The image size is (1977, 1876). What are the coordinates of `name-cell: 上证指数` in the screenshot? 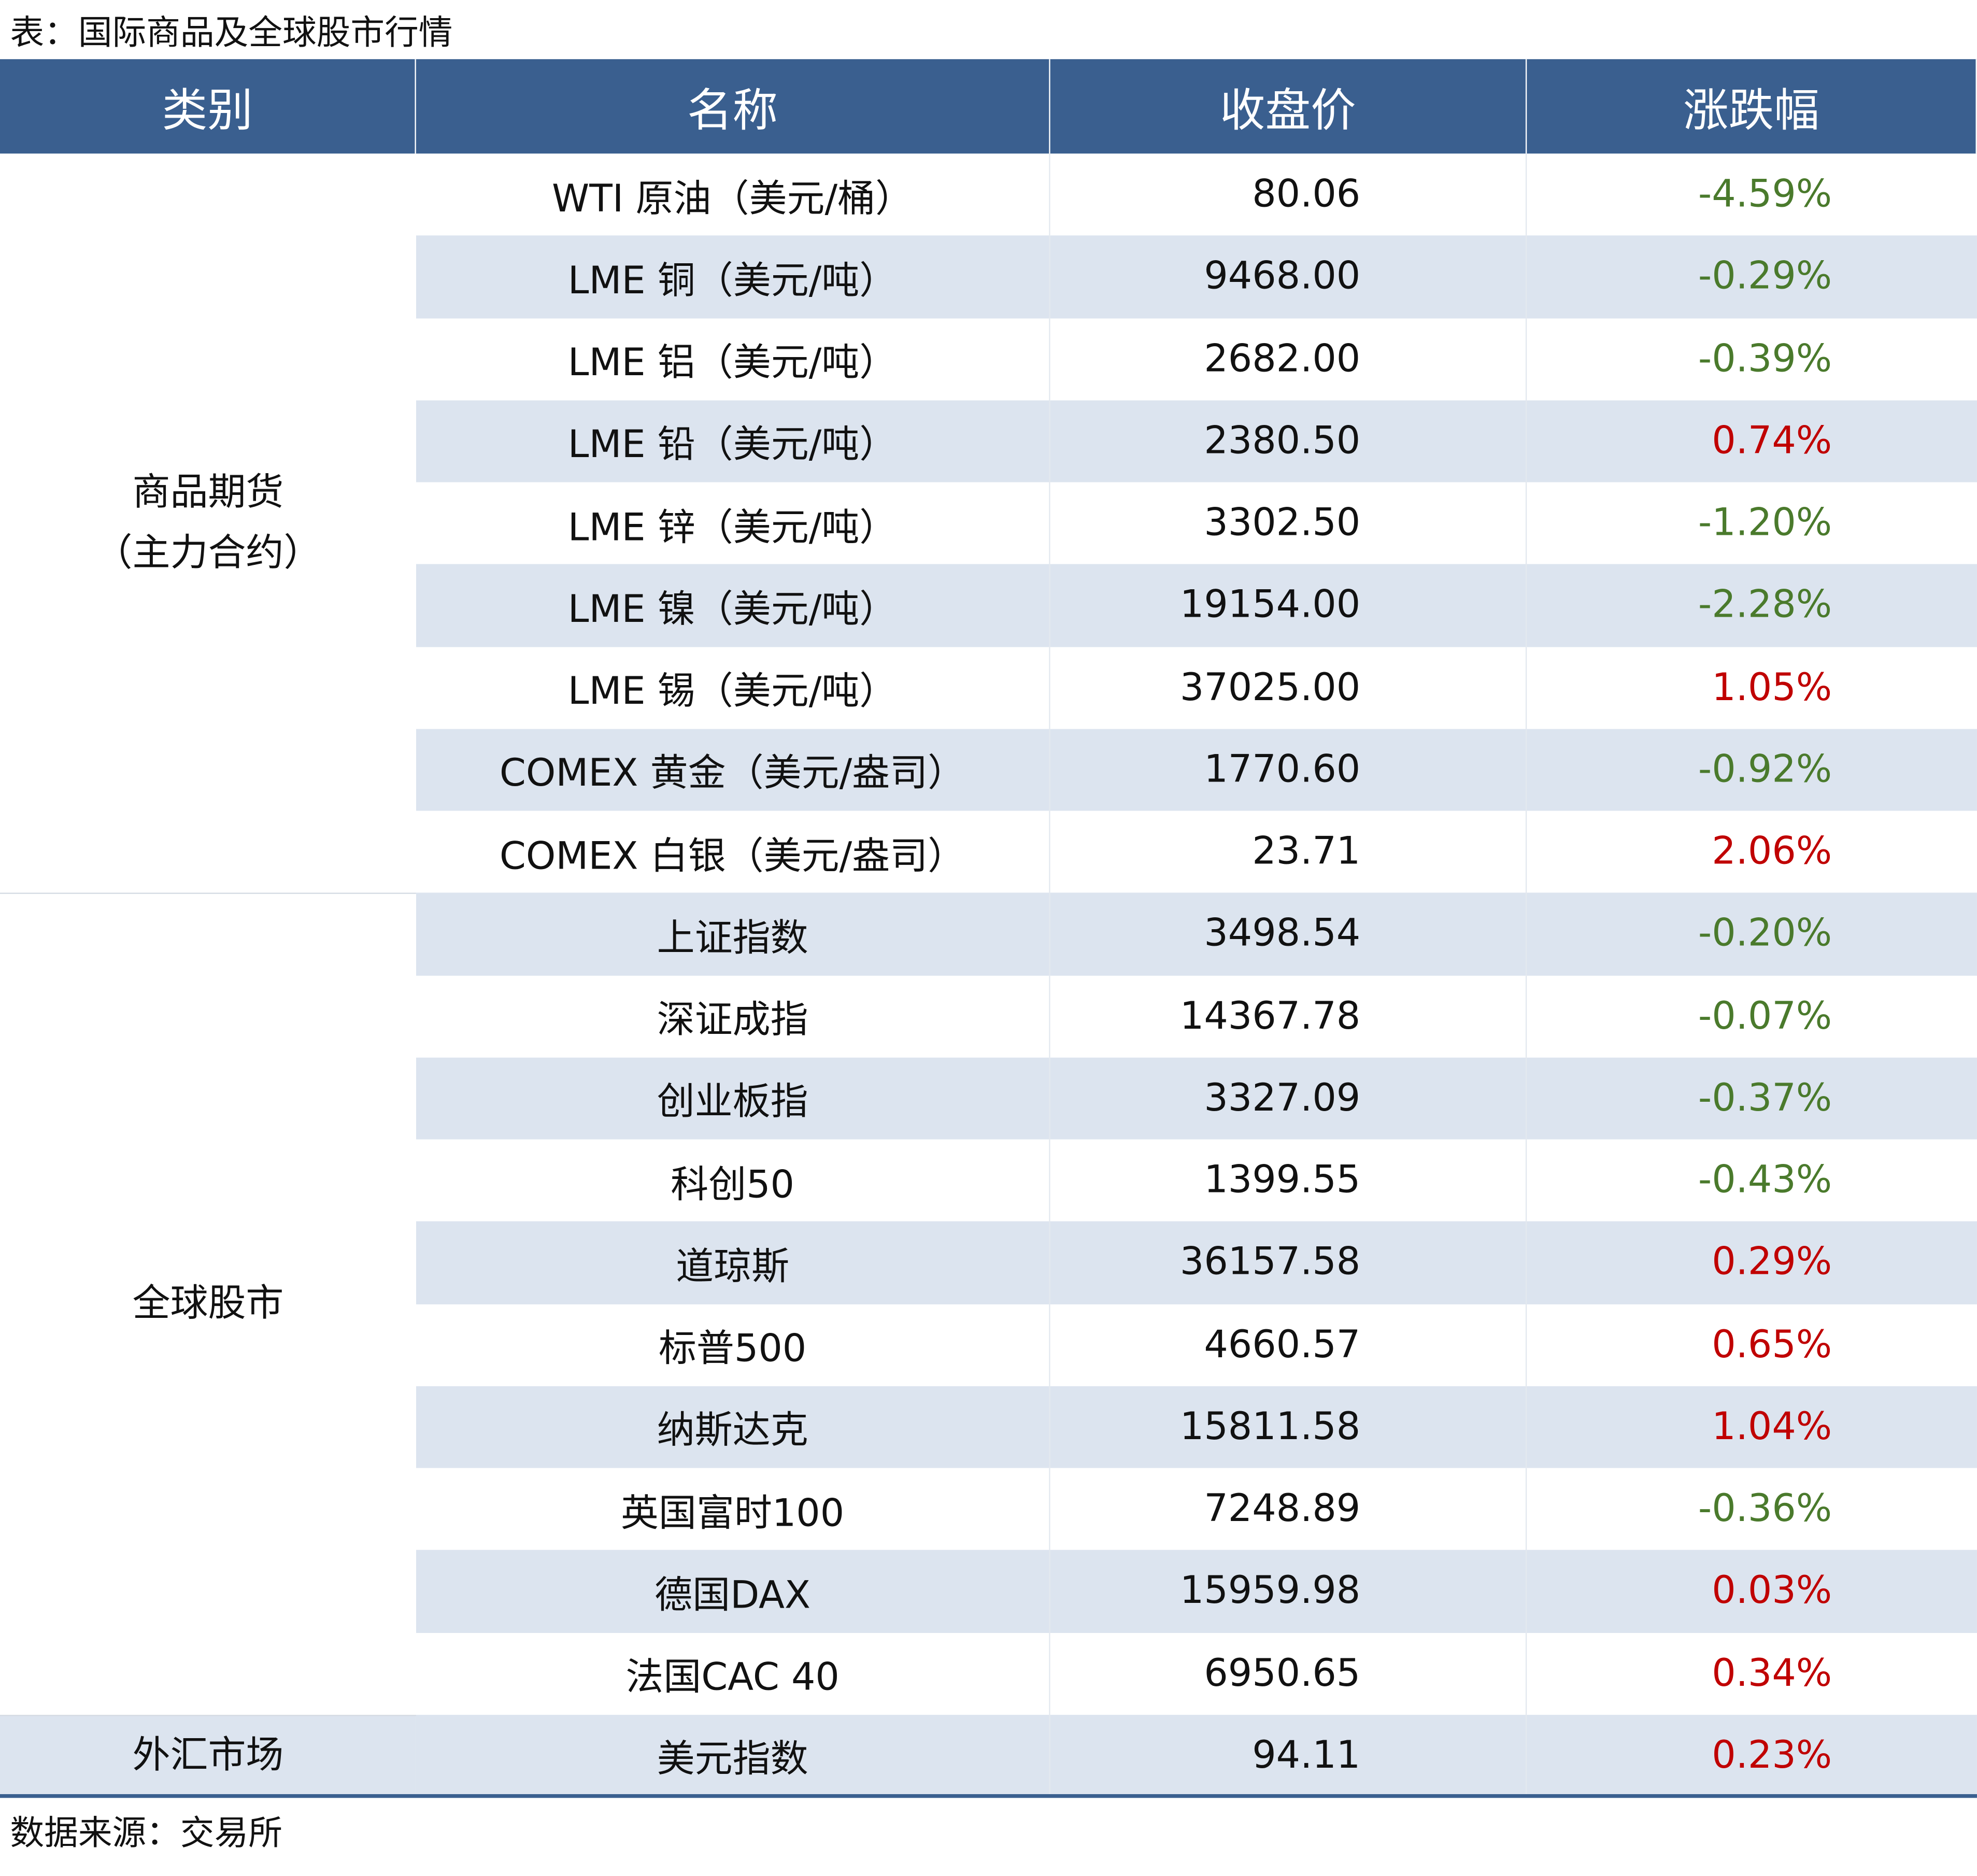 It's located at (733, 934).